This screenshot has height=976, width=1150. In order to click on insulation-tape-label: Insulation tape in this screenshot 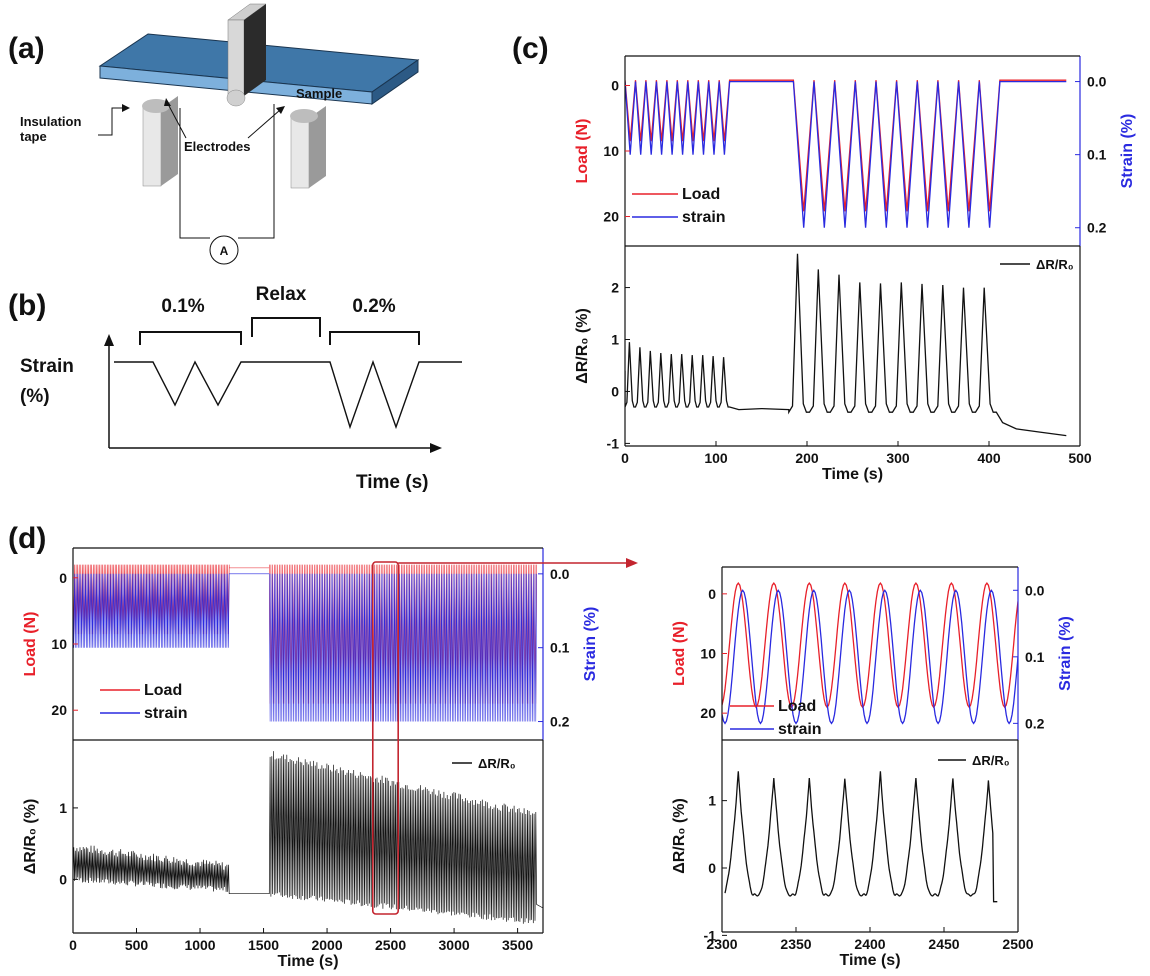, I will do `click(50, 129)`.